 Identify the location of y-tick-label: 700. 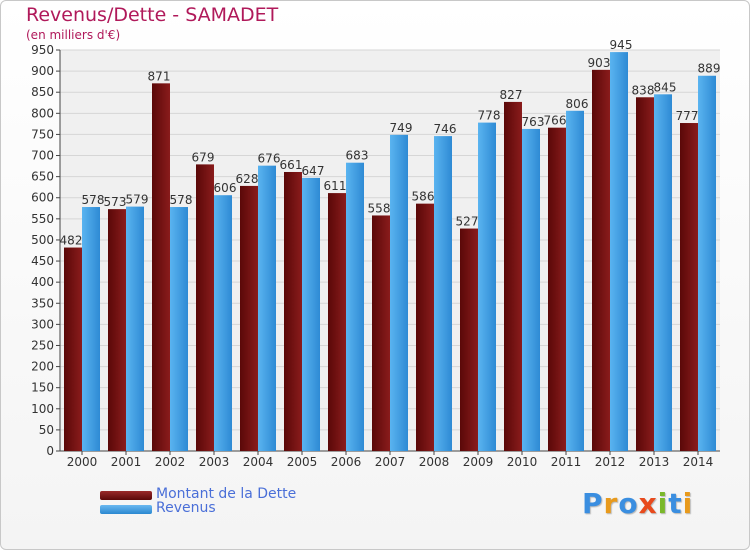
(42, 156).